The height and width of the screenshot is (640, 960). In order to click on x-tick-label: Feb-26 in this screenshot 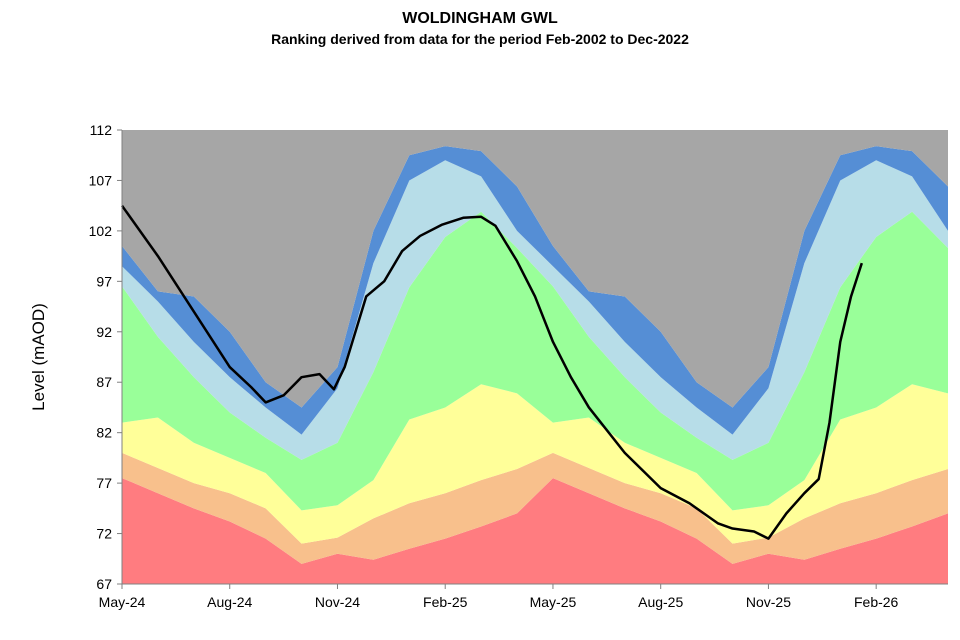, I will do `click(876, 602)`.